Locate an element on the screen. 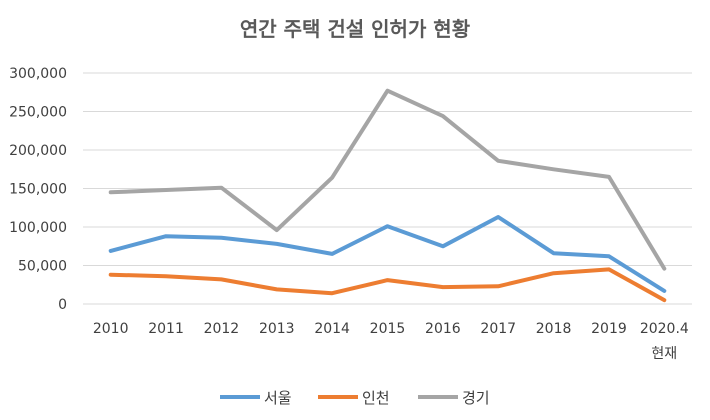 Image resolution: width=710 pixels, height=420 pixels. x-tick-label: 2014 is located at coordinates (332, 329).